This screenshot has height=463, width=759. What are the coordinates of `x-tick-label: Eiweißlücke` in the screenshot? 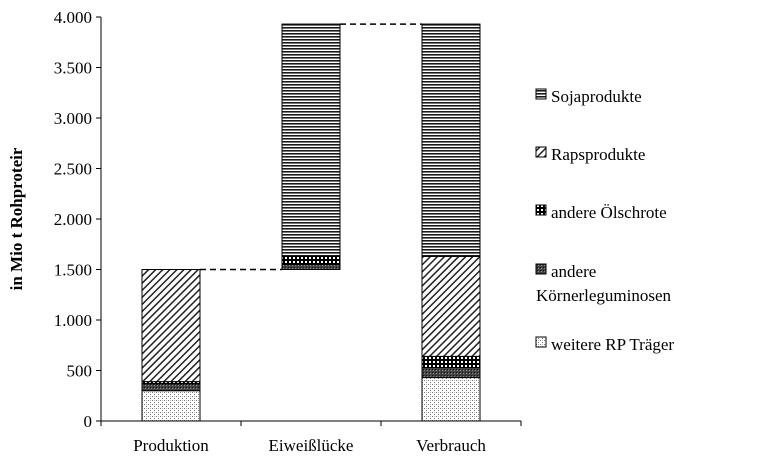 It's located at (311, 445).